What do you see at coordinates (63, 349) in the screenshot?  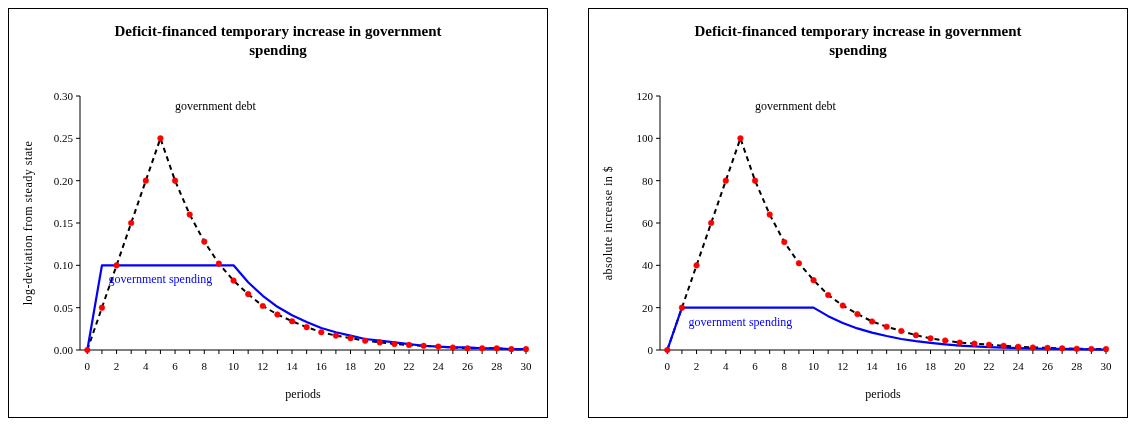 I see `y-tick-label: 0.00` at bounding box center [63, 349].